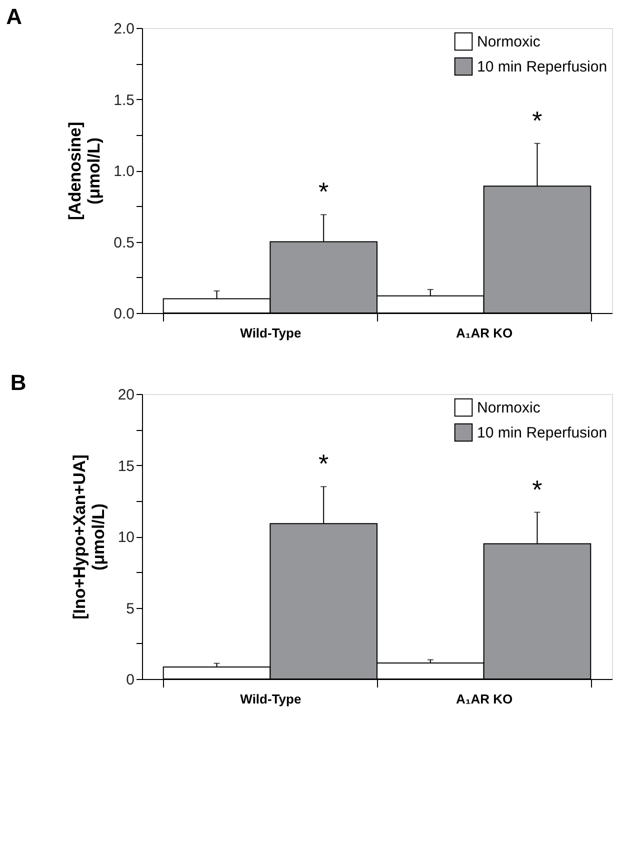 The image size is (636, 849). Describe the element at coordinates (130, 609) in the screenshot. I see `y-tick-label: 5` at that location.